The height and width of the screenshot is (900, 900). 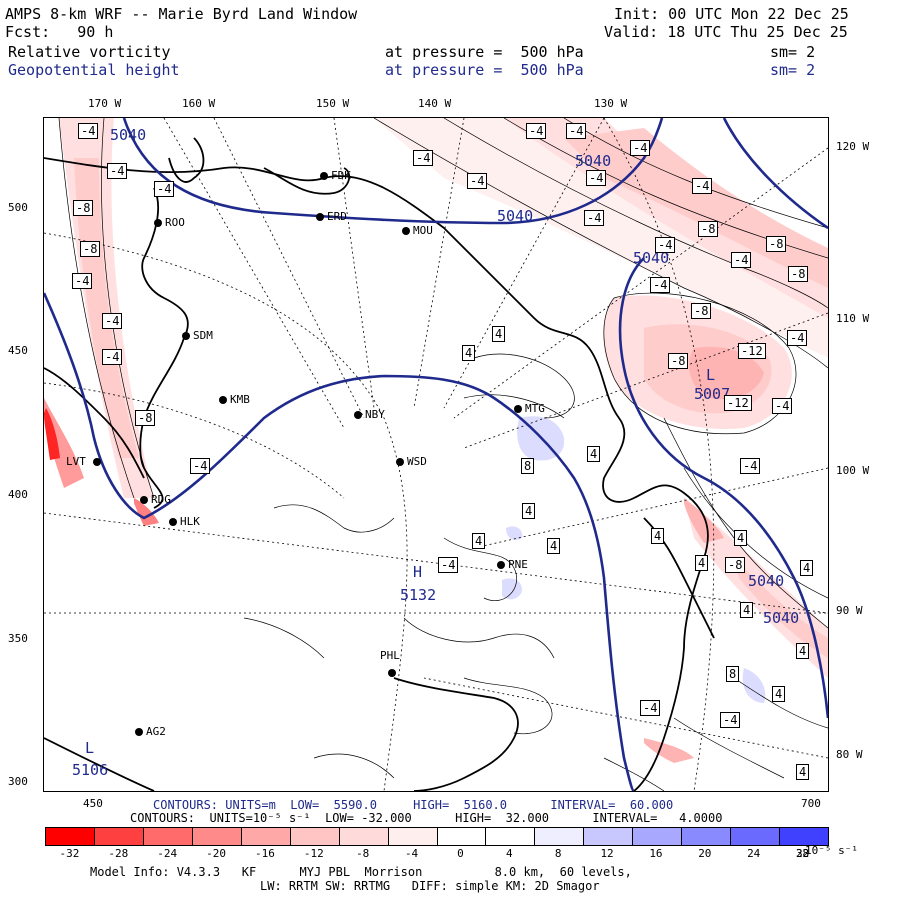 What do you see at coordinates (793, 52) in the screenshot?
I see `field1-smoothing: sm= 2` at bounding box center [793, 52].